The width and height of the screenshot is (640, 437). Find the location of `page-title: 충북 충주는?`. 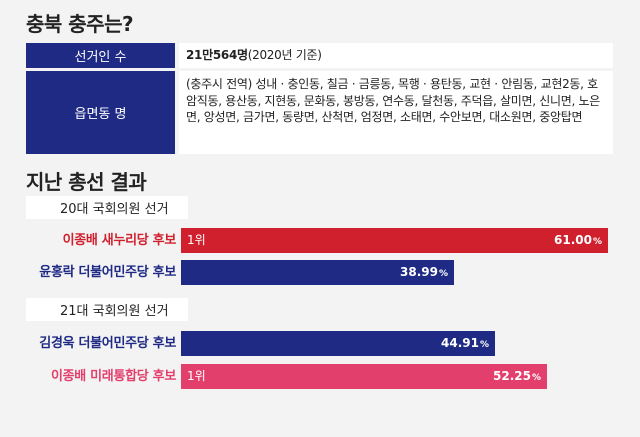

page-title: 충북 충주는? is located at coordinates (80, 24).